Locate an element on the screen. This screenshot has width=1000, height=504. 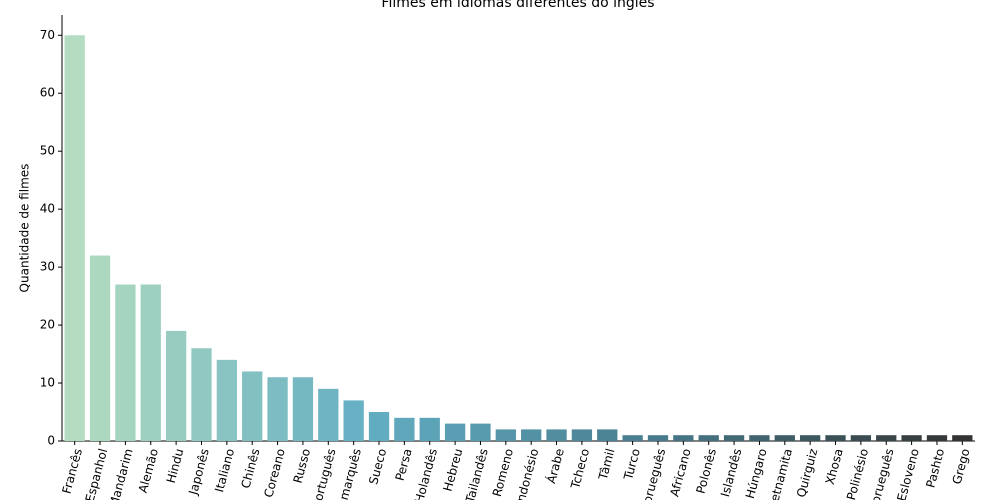
x-tick-label: Quirguiz is located at coordinates (807, 473).